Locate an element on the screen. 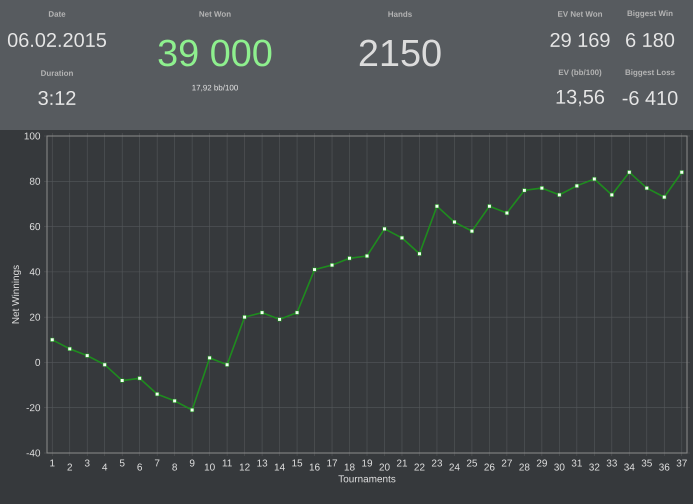 Image resolution: width=693 pixels, height=504 pixels. x-tick-label: 37 is located at coordinates (681, 463).